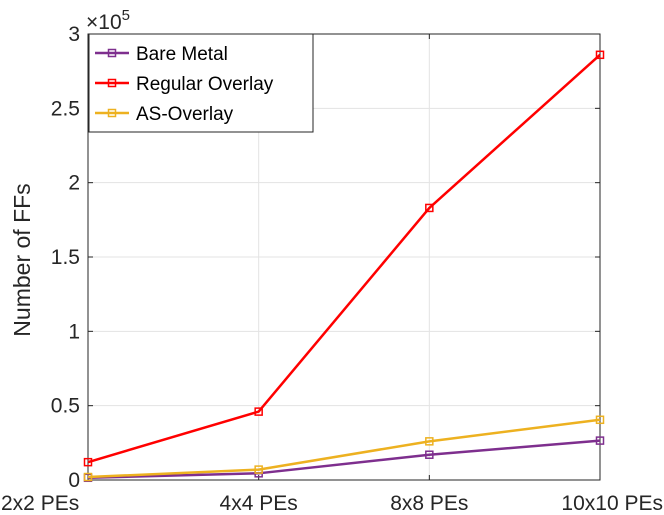 The width and height of the screenshot is (664, 515). Describe the element at coordinates (65, 406) in the screenshot. I see `y-tick-label: 0.5` at that location.